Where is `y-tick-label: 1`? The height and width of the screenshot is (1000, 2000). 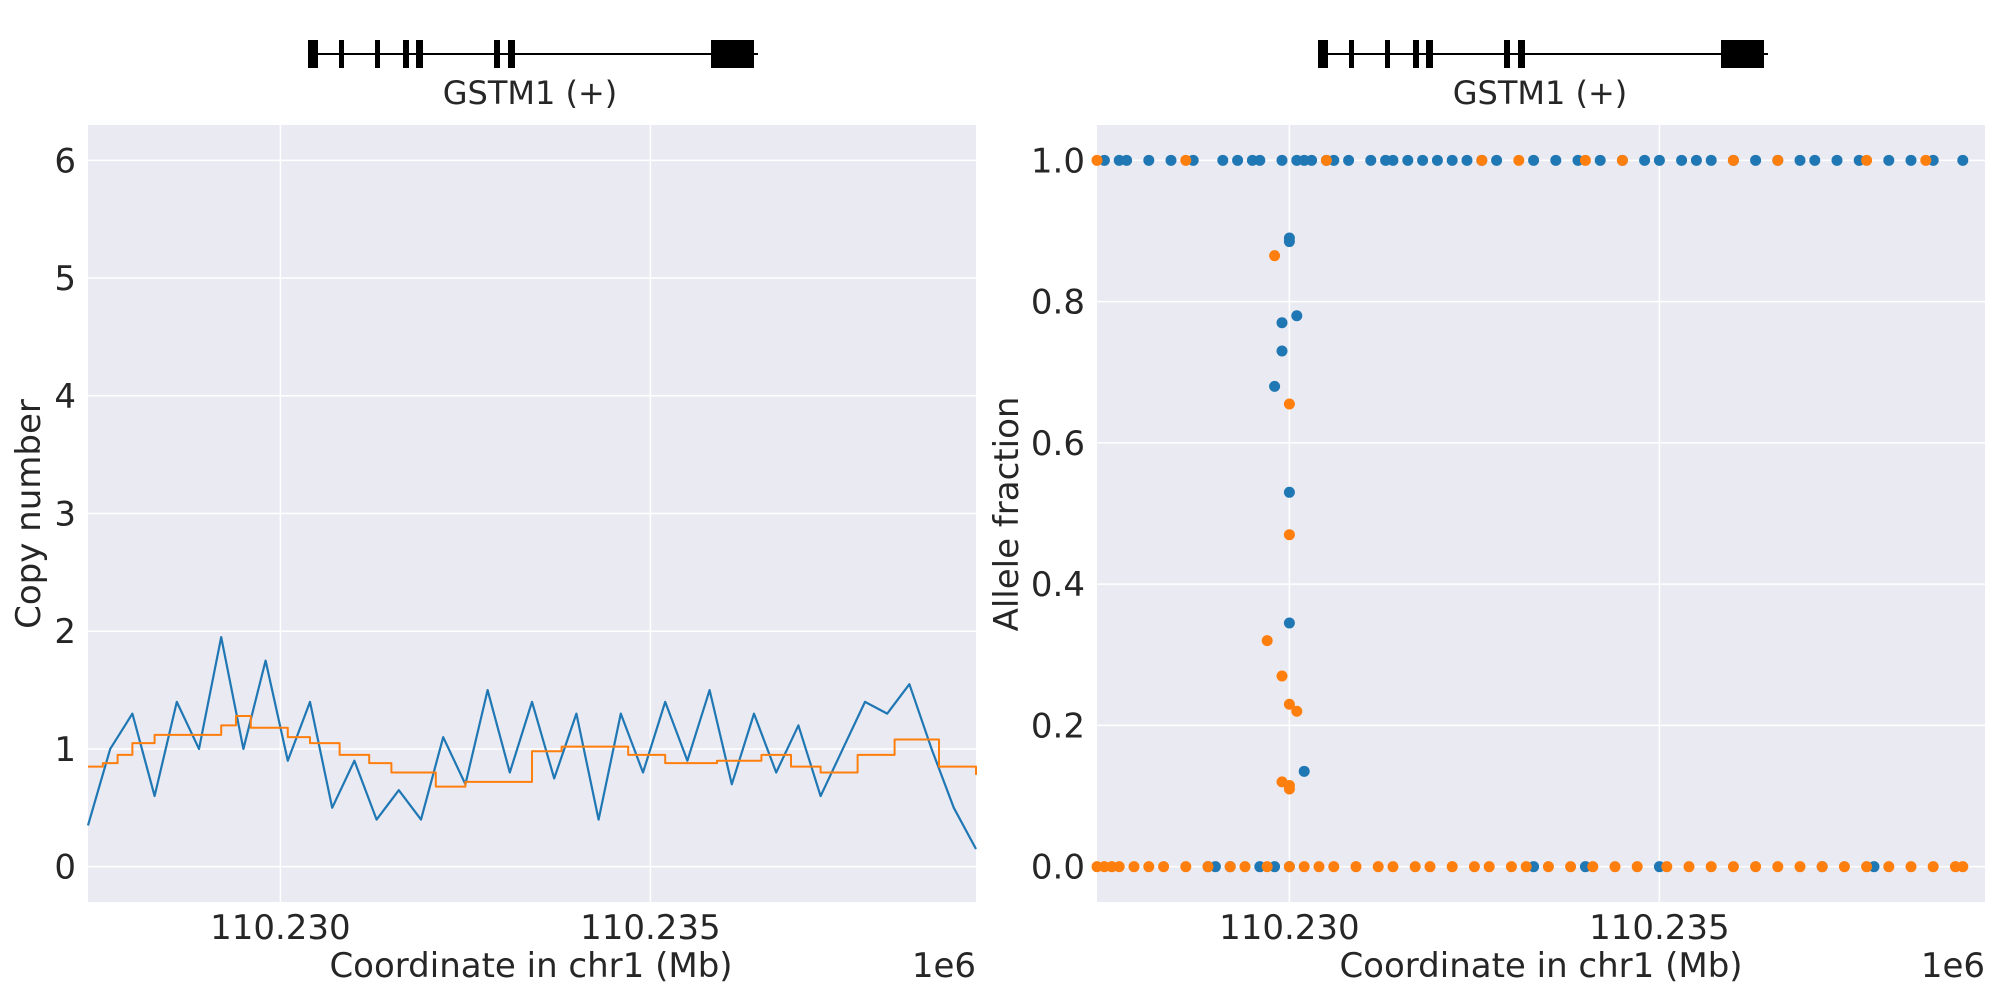
y-tick-label: 1 is located at coordinates (65, 750).